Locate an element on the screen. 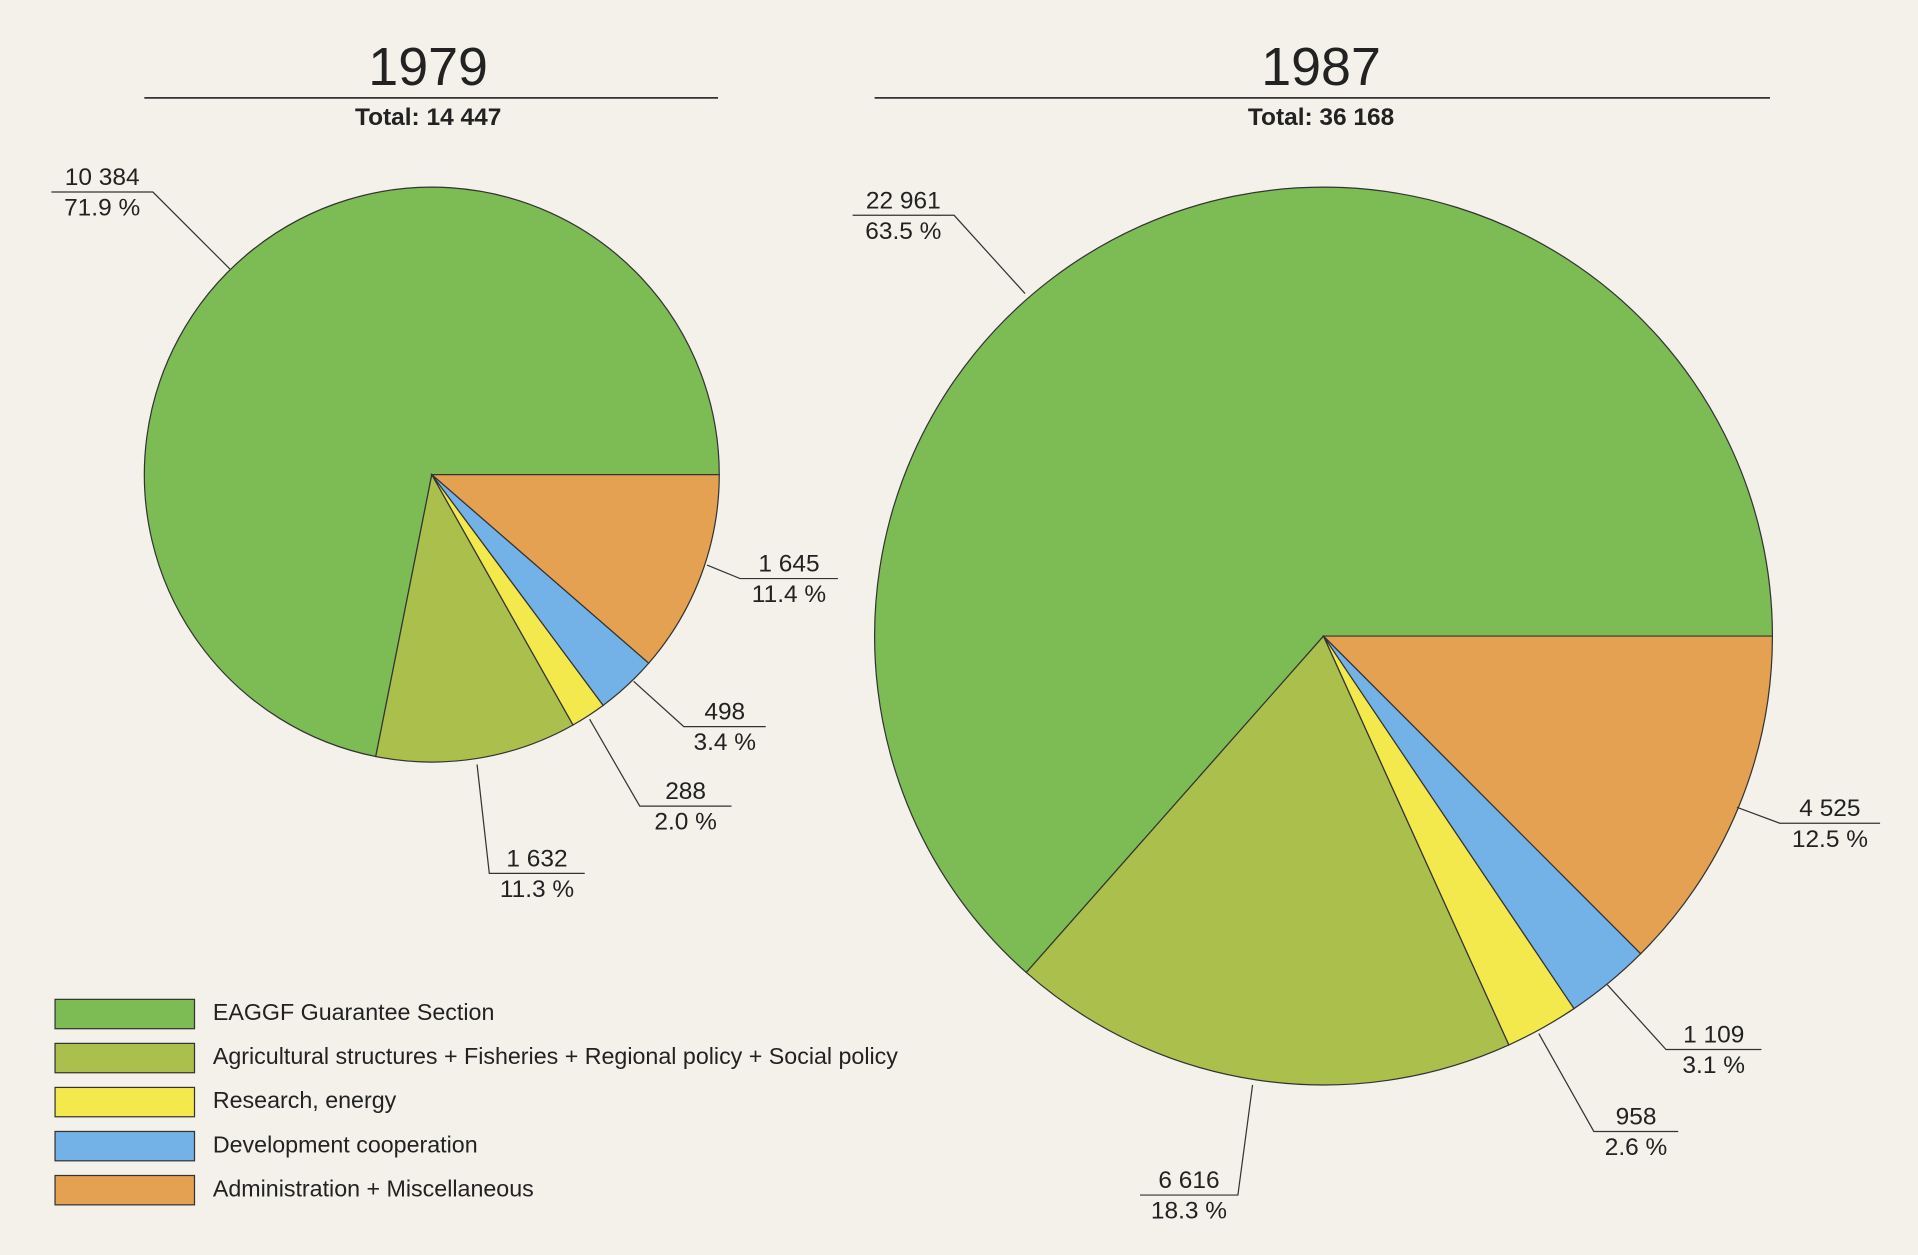 Image resolution: width=1918 pixels, height=1255 pixels. percent-label: 63.5 % is located at coordinates (903, 231).